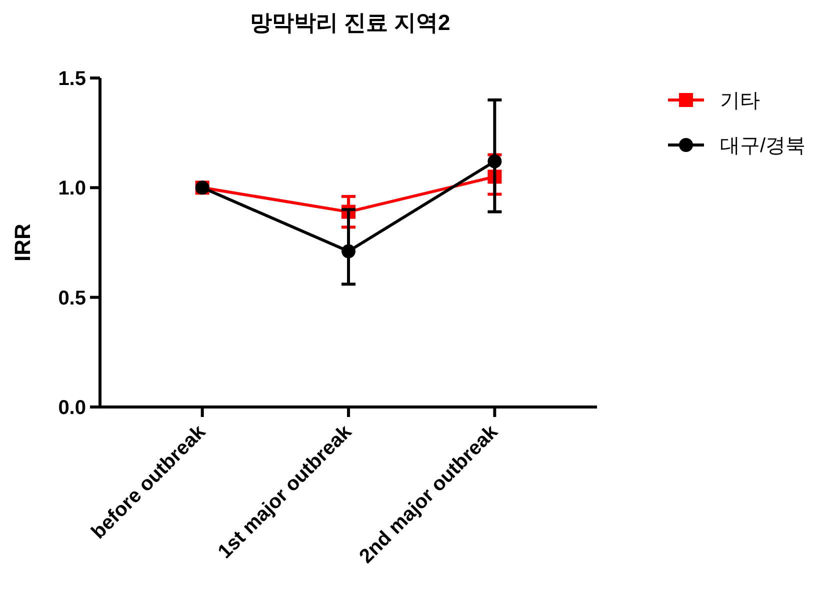  I want to click on y-tick-label: 0.0, so click(72, 408).